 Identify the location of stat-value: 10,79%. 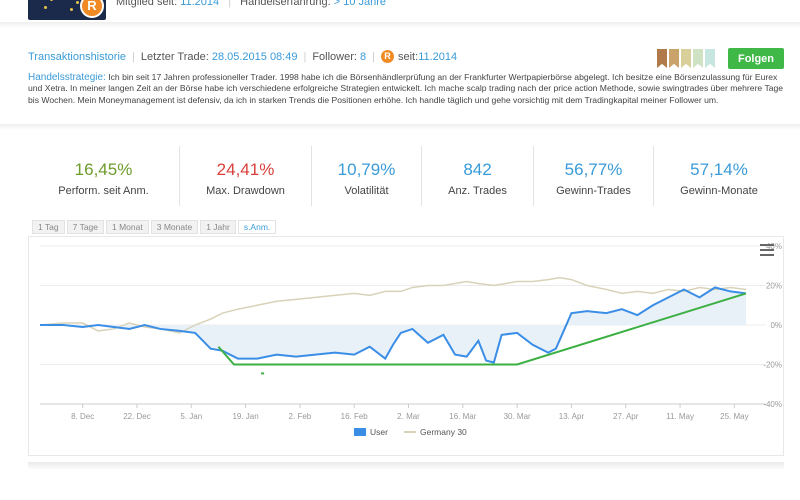
(366, 169).